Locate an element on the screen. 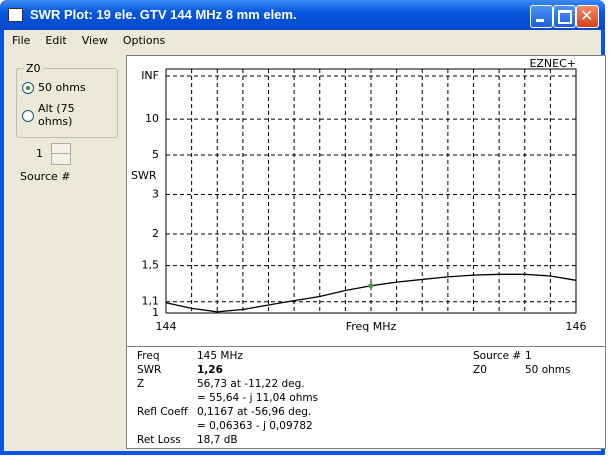 This screenshot has height=460, width=611. freq-marker is located at coordinates (371, 286).